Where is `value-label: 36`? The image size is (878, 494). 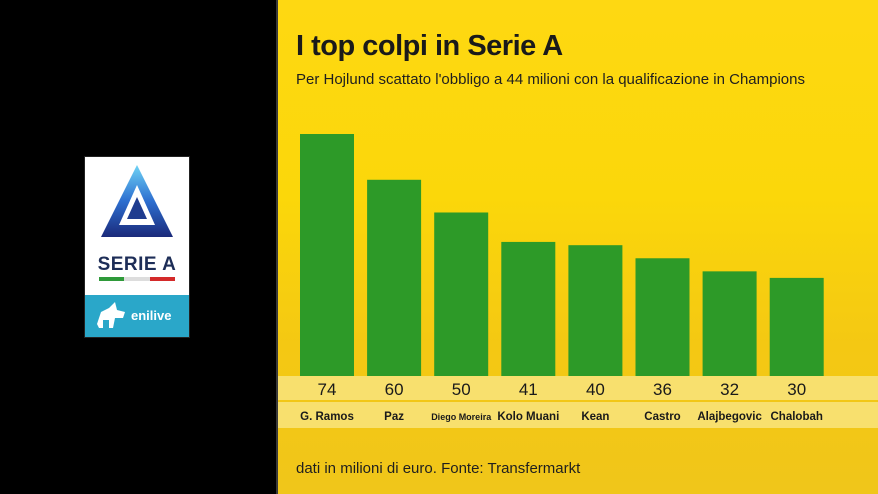
value-label: 36 is located at coordinates (662, 389).